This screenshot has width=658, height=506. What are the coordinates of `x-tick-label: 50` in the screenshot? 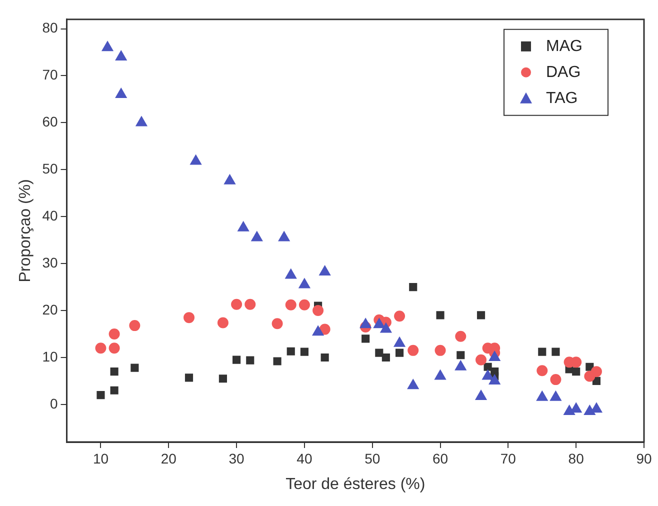 It's located at (372, 458).